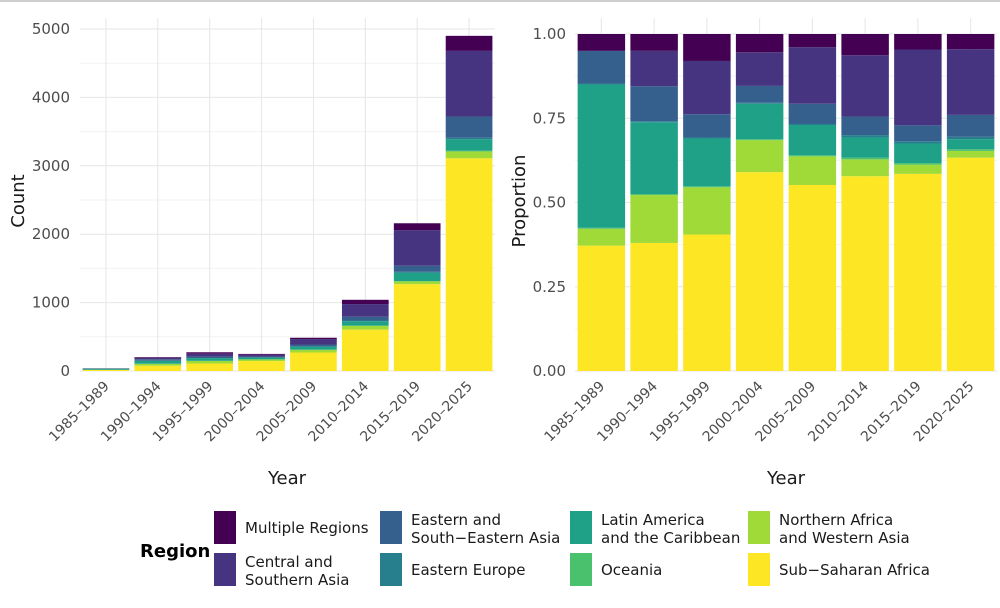  What do you see at coordinates (18, 200) in the screenshot?
I see `y-axis-title: Count` at bounding box center [18, 200].